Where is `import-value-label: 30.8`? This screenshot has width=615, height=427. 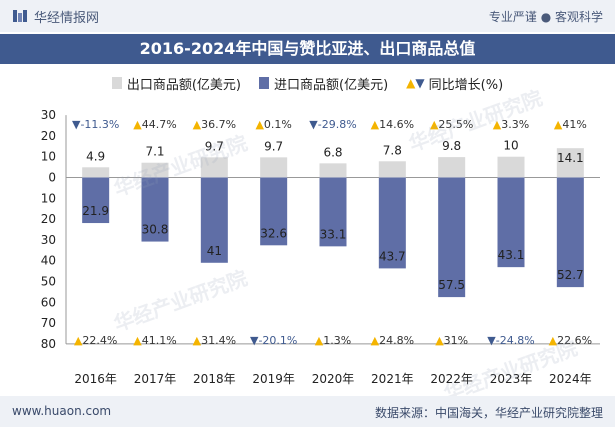 import-value-label: 30.8 is located at coordinates (155, 230).